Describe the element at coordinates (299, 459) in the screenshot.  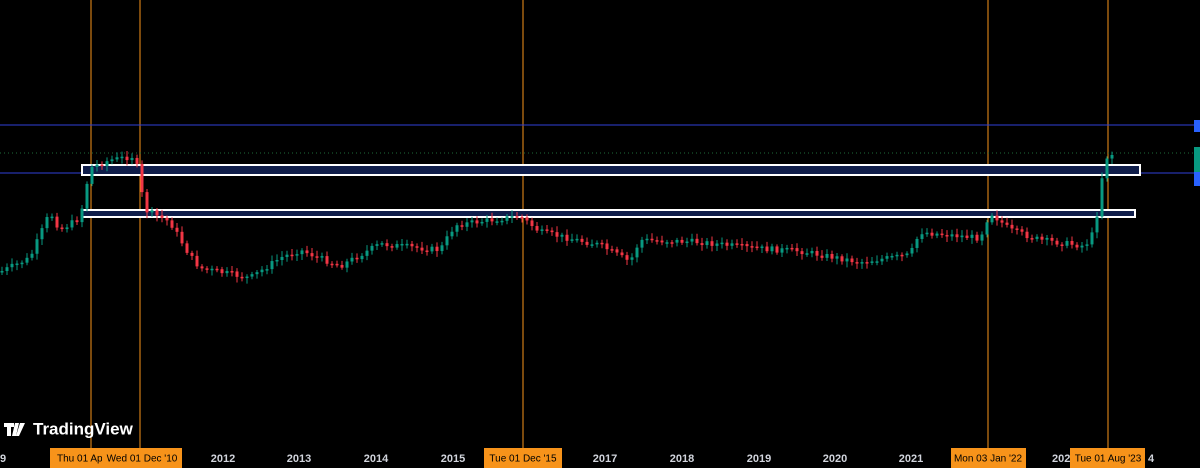
I see `axis-label: 2013` at that location.